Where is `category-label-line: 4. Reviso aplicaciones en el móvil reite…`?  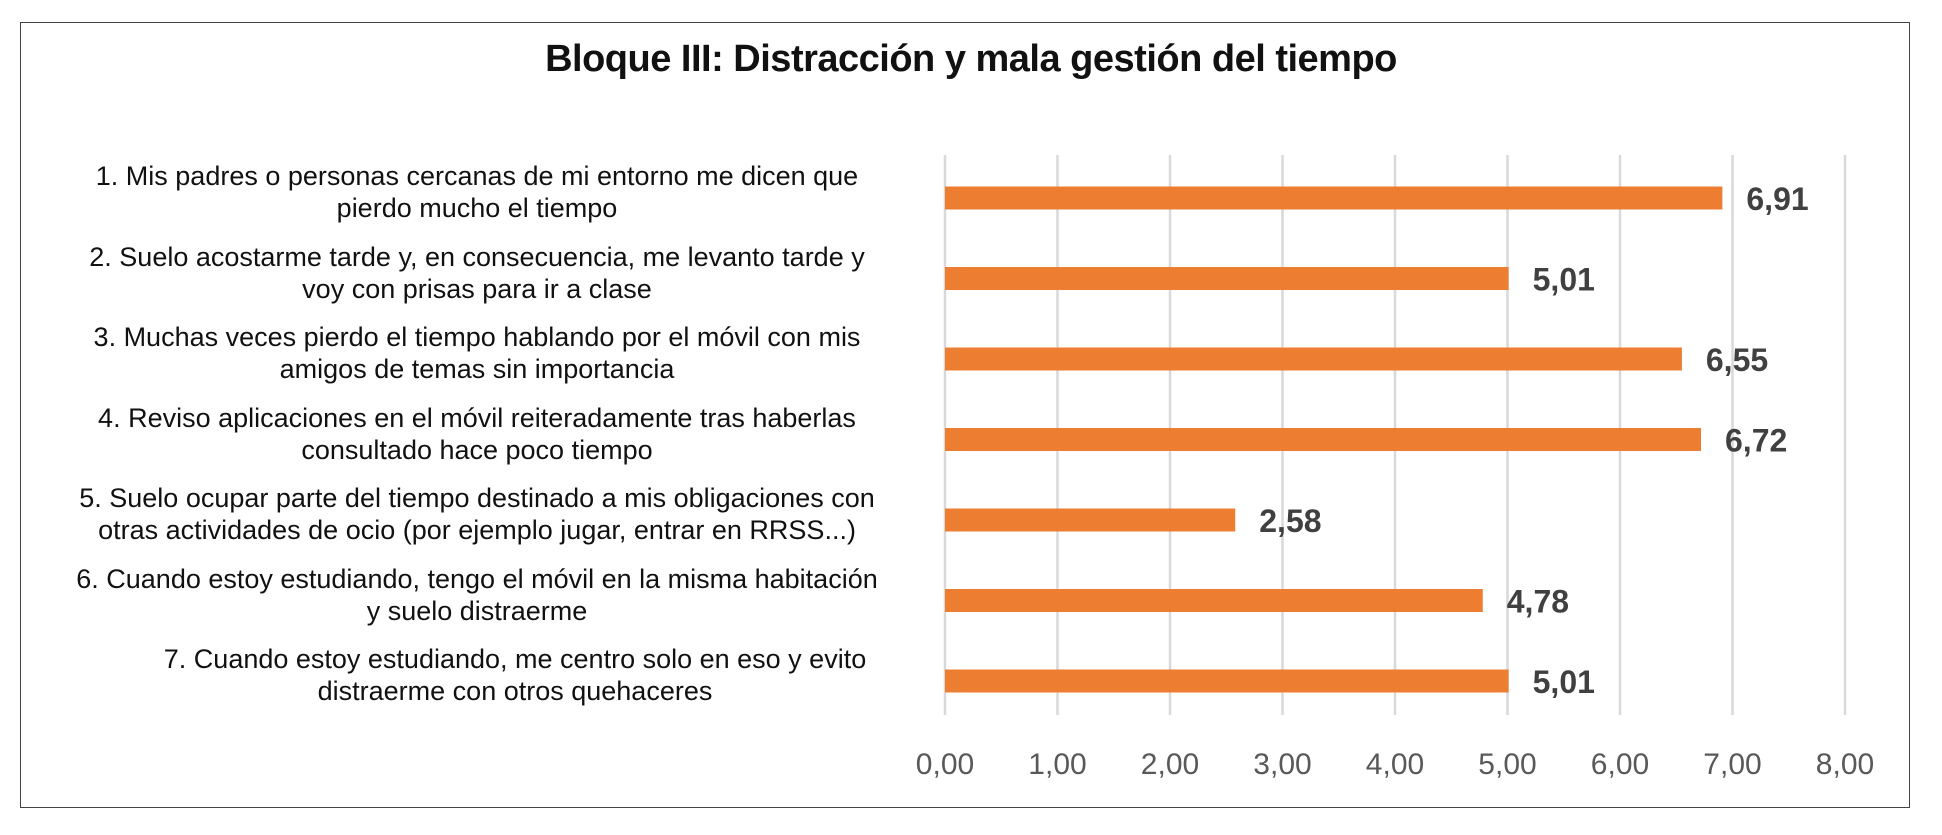 category-label-line: 4. Reviso aplicaciones en el móvil reite… is located at coordinates (477, 417).